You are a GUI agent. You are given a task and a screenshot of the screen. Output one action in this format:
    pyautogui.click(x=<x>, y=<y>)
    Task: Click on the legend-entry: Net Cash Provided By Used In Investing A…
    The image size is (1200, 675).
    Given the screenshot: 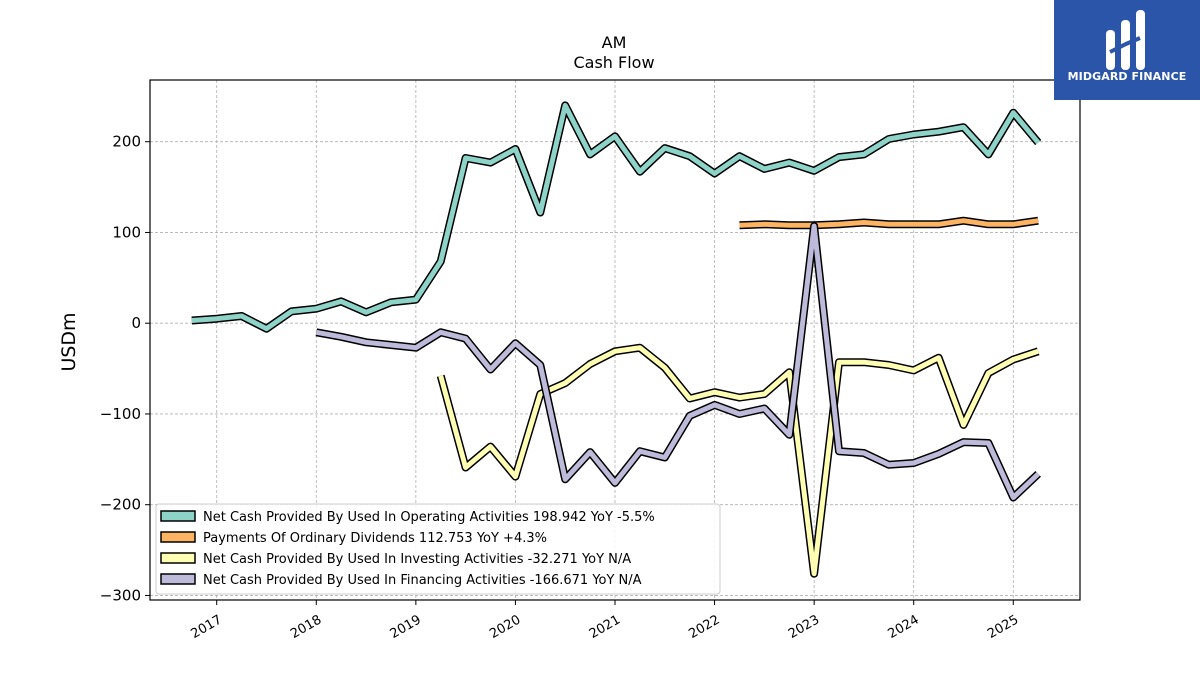 What is the action you would take?
    pyautogui.click(x=417, y=559)
    